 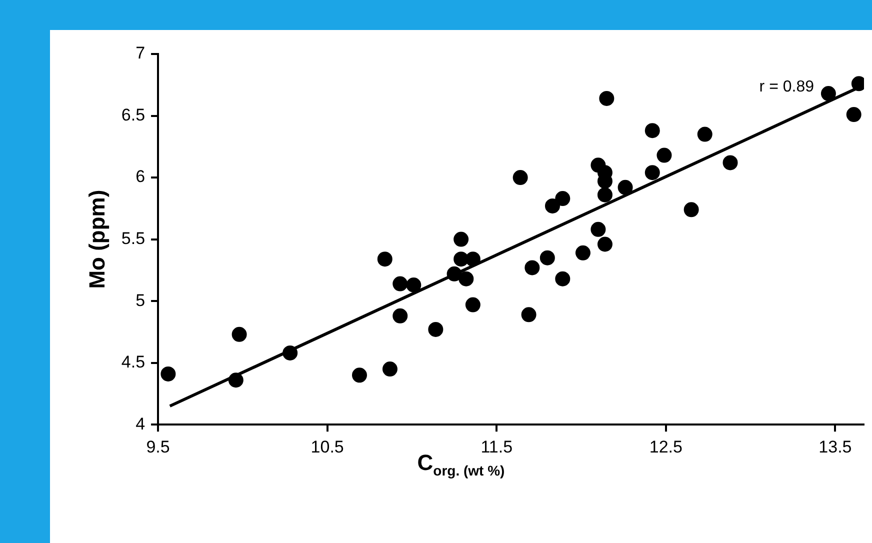 What do you see at coordinates (141, 300) in the screenshot?
I see `y-tick-label: 5` at bounding box center [141, 300].